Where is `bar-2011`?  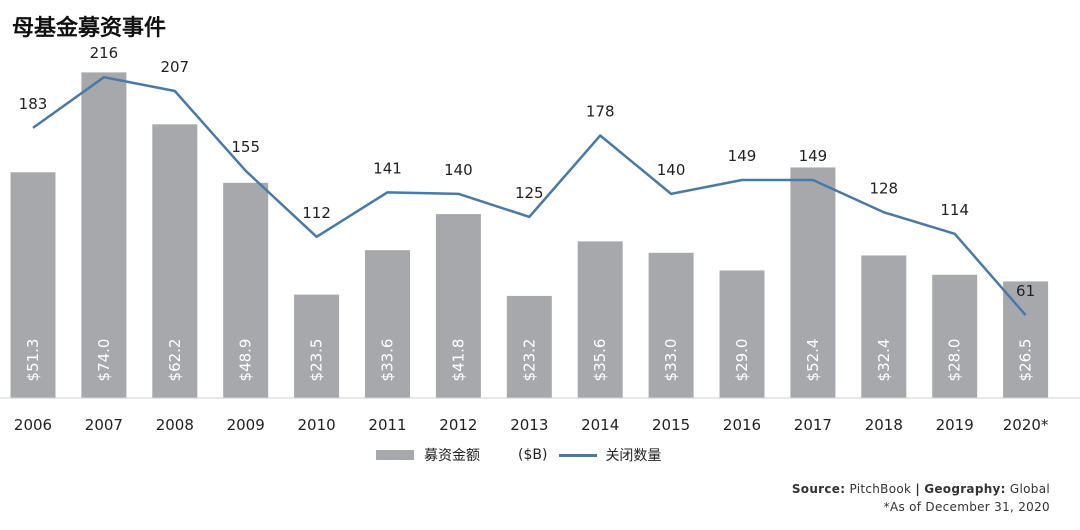 bar-2011 is located at coordinates (387, 324).